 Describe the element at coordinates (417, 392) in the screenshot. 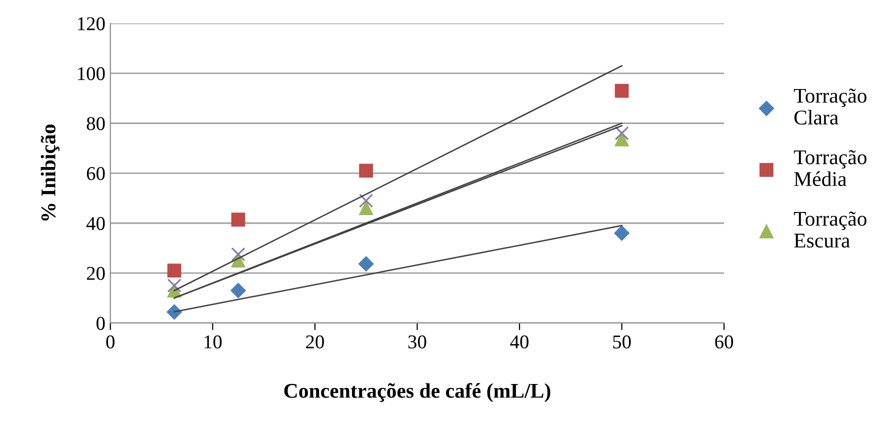

I see `x-axis-title: Concentrações de café (mL/L)` at that location.